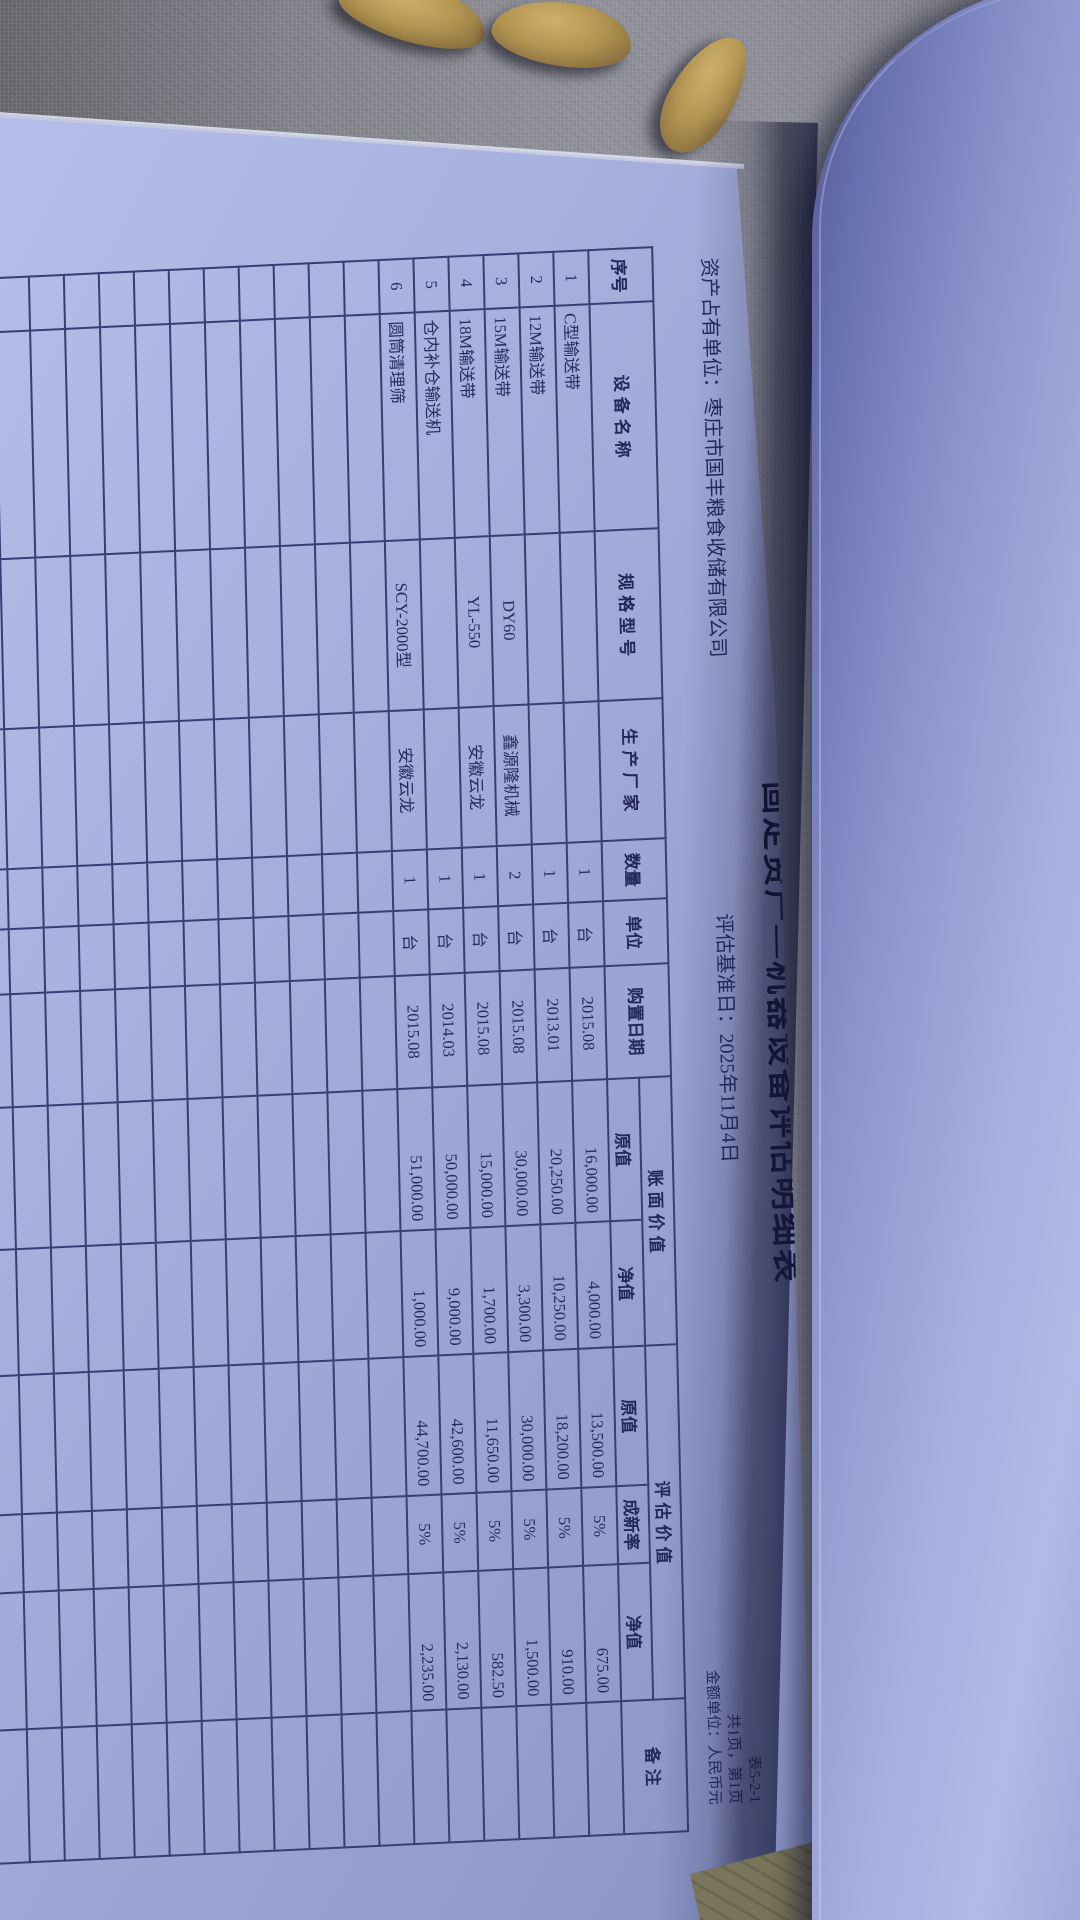 The width and height of the screenshot is (1080, 1920). Describe the element at coordinates (628, 1283) in the screenshot. I see `sub-column-header: 净值` at that location.